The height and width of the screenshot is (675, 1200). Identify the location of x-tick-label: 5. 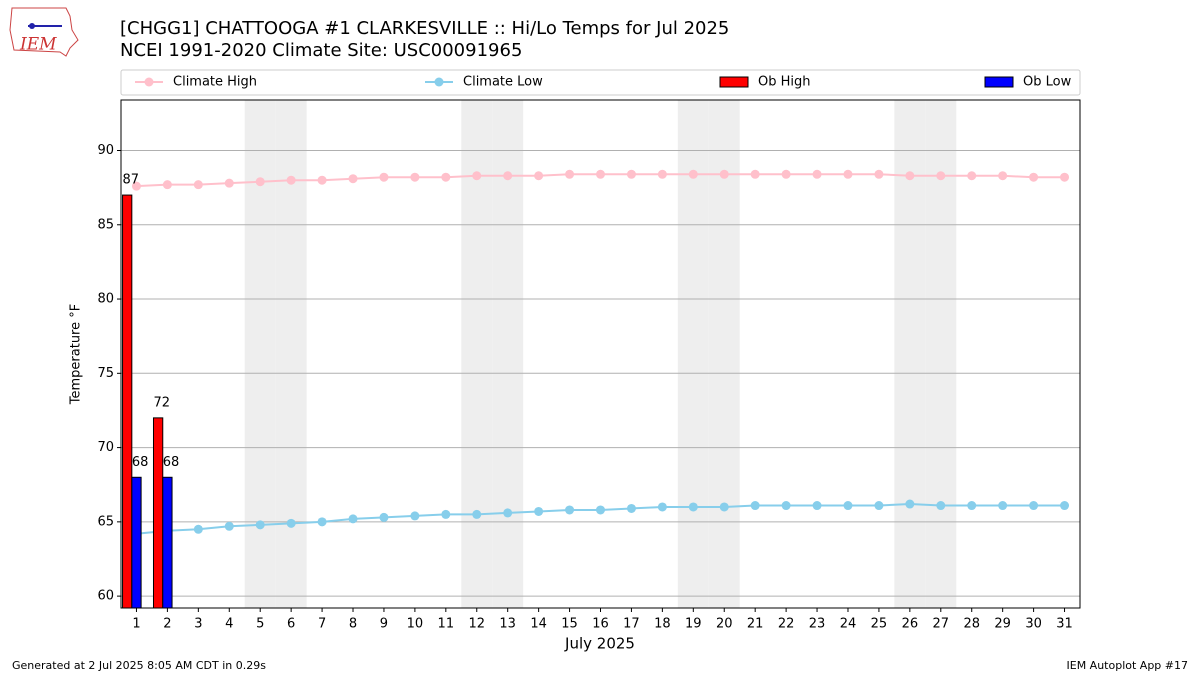
(260, 624).